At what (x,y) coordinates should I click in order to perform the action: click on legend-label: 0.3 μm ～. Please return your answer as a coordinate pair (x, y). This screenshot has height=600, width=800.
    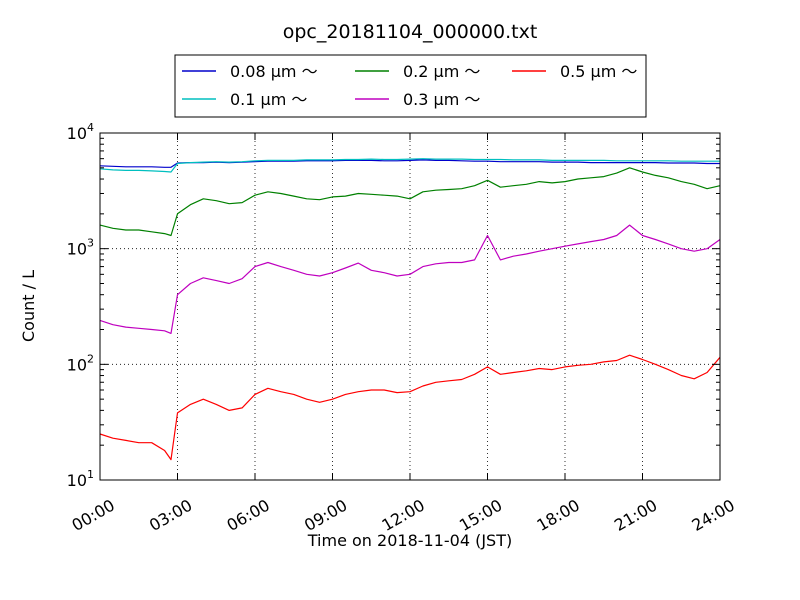
    Looking at the image, I should click on (441, 99).